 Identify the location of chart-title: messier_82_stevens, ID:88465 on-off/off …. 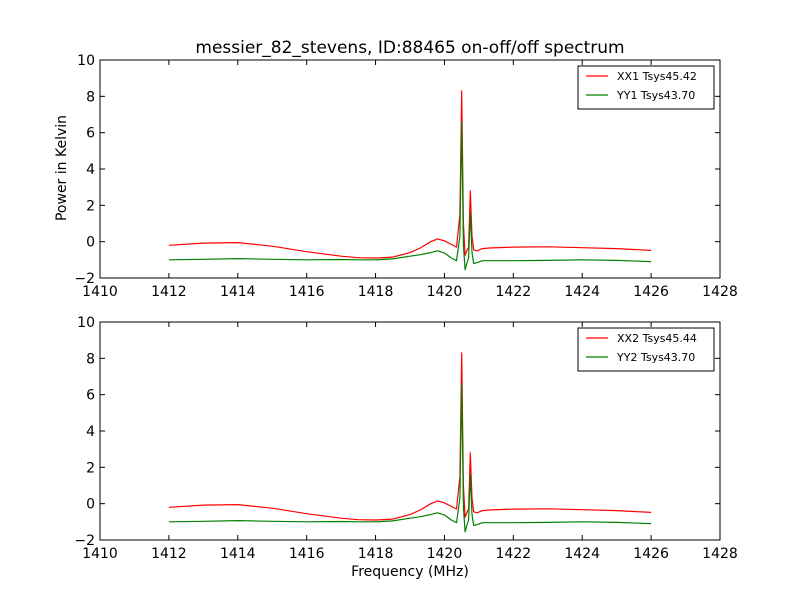
(409, 48).